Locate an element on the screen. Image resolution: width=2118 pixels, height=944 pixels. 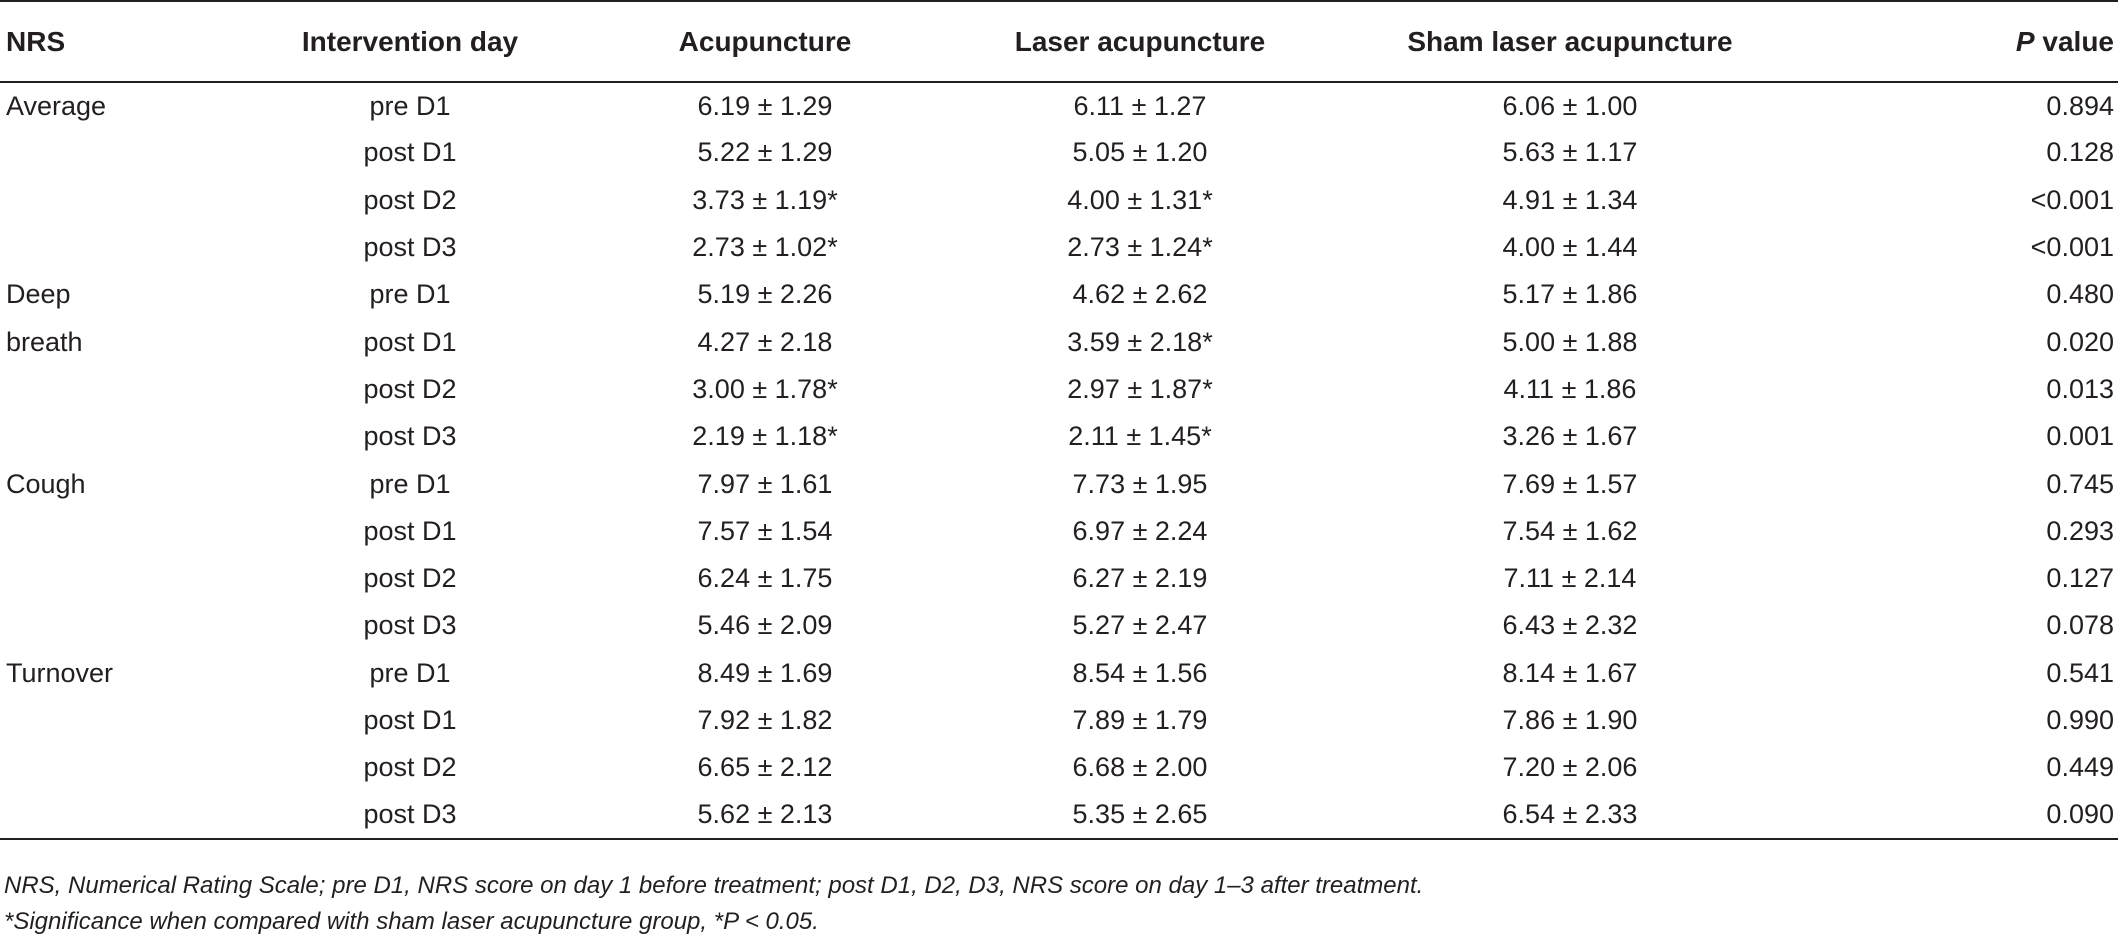
cell-sham-laser-acupuncture: 5.00 ± 1.88 is located at coordinates (1570, 341).